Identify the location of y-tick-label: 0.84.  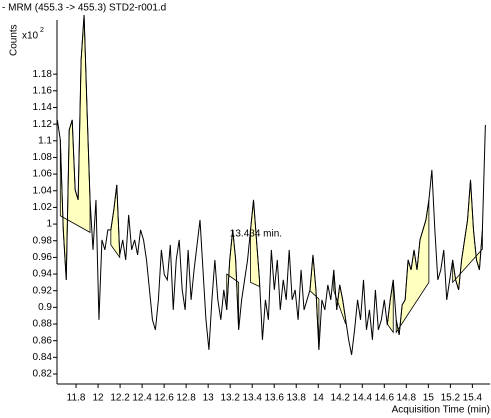
(43, 357).